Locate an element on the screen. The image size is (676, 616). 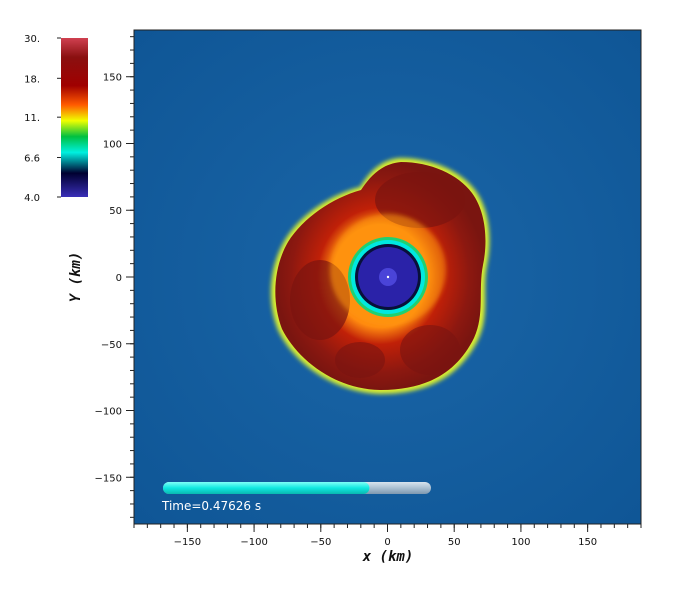
x-axis: −150 −100 −50 0 50 100 150 is located at coordinates (387, 536).